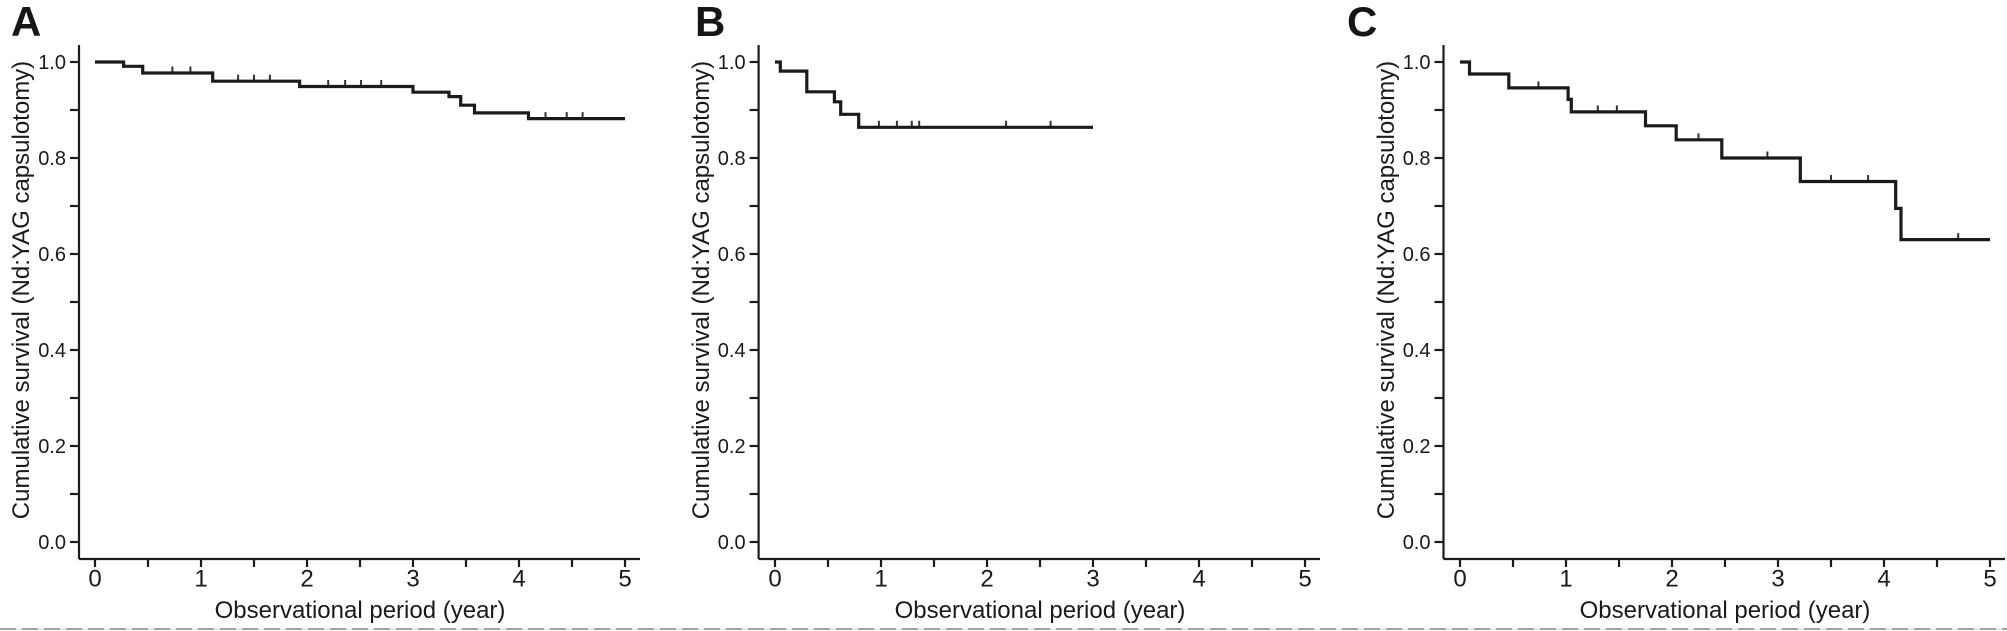 The height and width of the screenshot is (631, 2007). Describe the element at coordinates (360, 610) in the screenshot. I see `panel-a-x-axis-title: Observational period (year)` at that location.